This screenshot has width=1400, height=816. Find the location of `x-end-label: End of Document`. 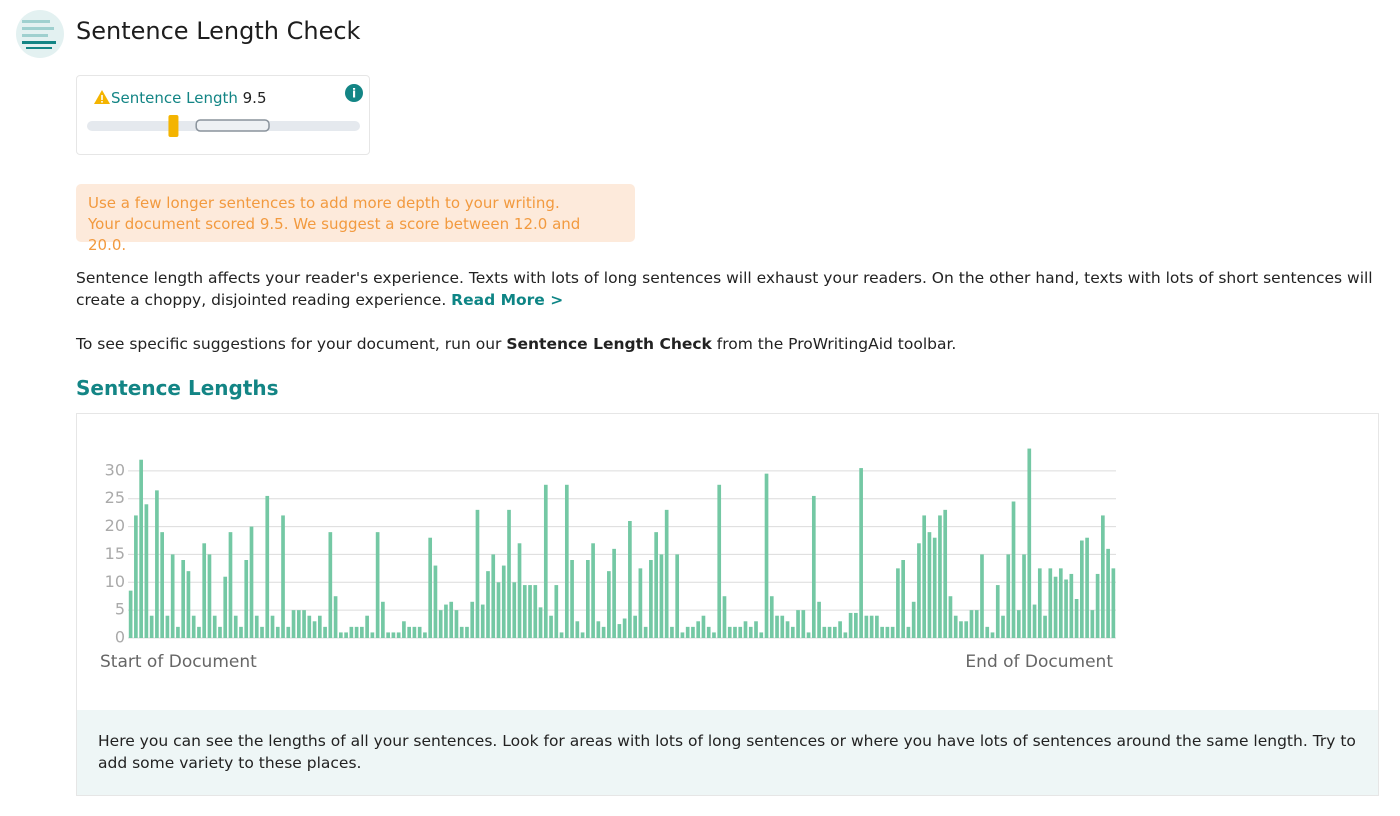

x-end-label: End of Document is located at coordinates (1039, 662).